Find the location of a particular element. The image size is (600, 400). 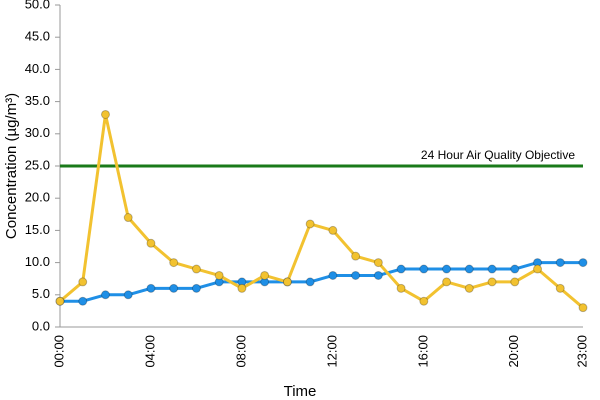

y-tick-label: 25.0 is located at coordinates (37, 164).